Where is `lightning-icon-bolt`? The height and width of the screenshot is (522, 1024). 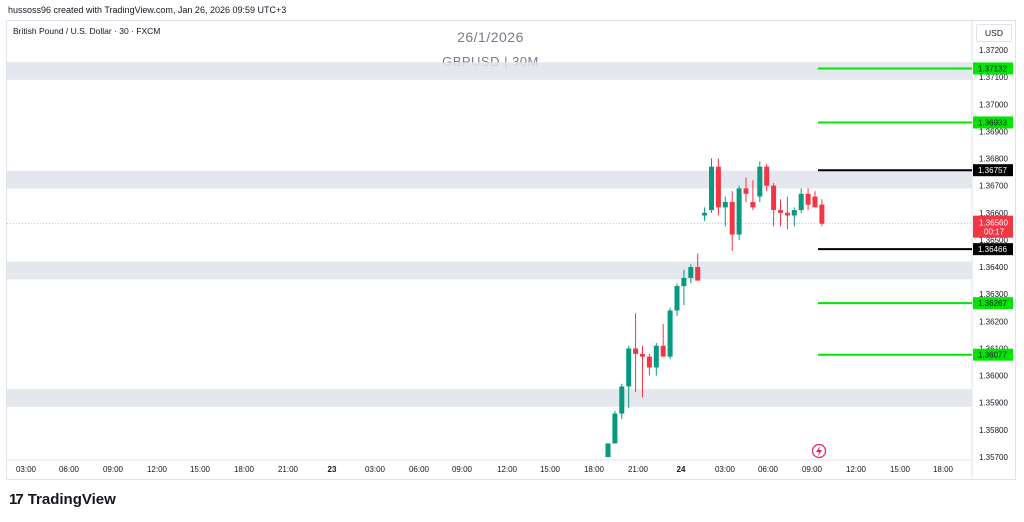
lightning-icon-bolt is located at coordinates (819, 451).